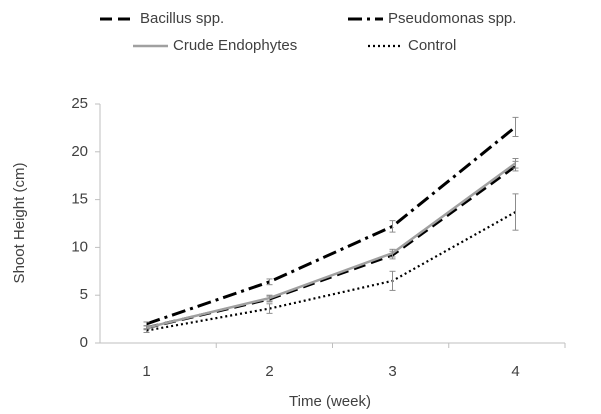 This screenshot has width=601, height=414. What do you see at coordinates (19, 223) in the screenshot?
I see `y-axis-label: Shoot Height (cm)` at bounding box center [19, 223].